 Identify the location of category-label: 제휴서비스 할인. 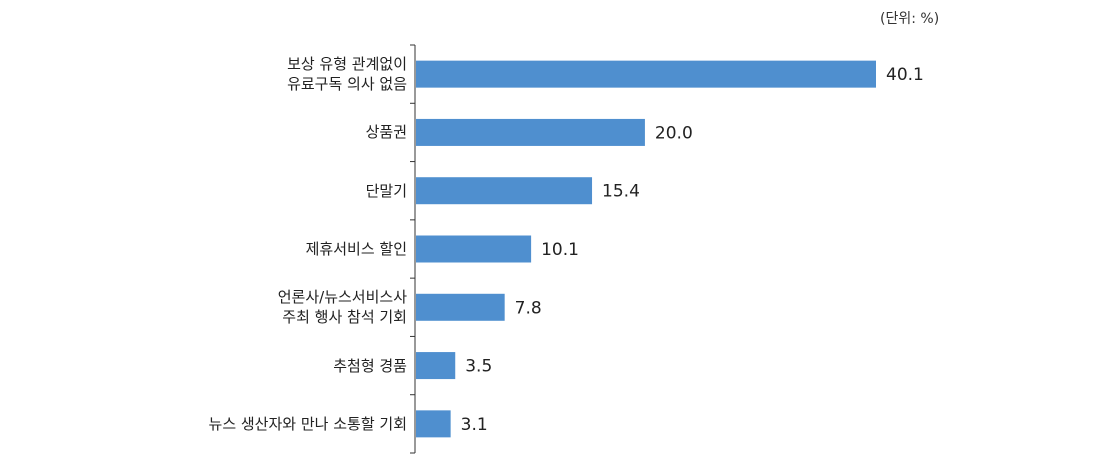
(356, 249).